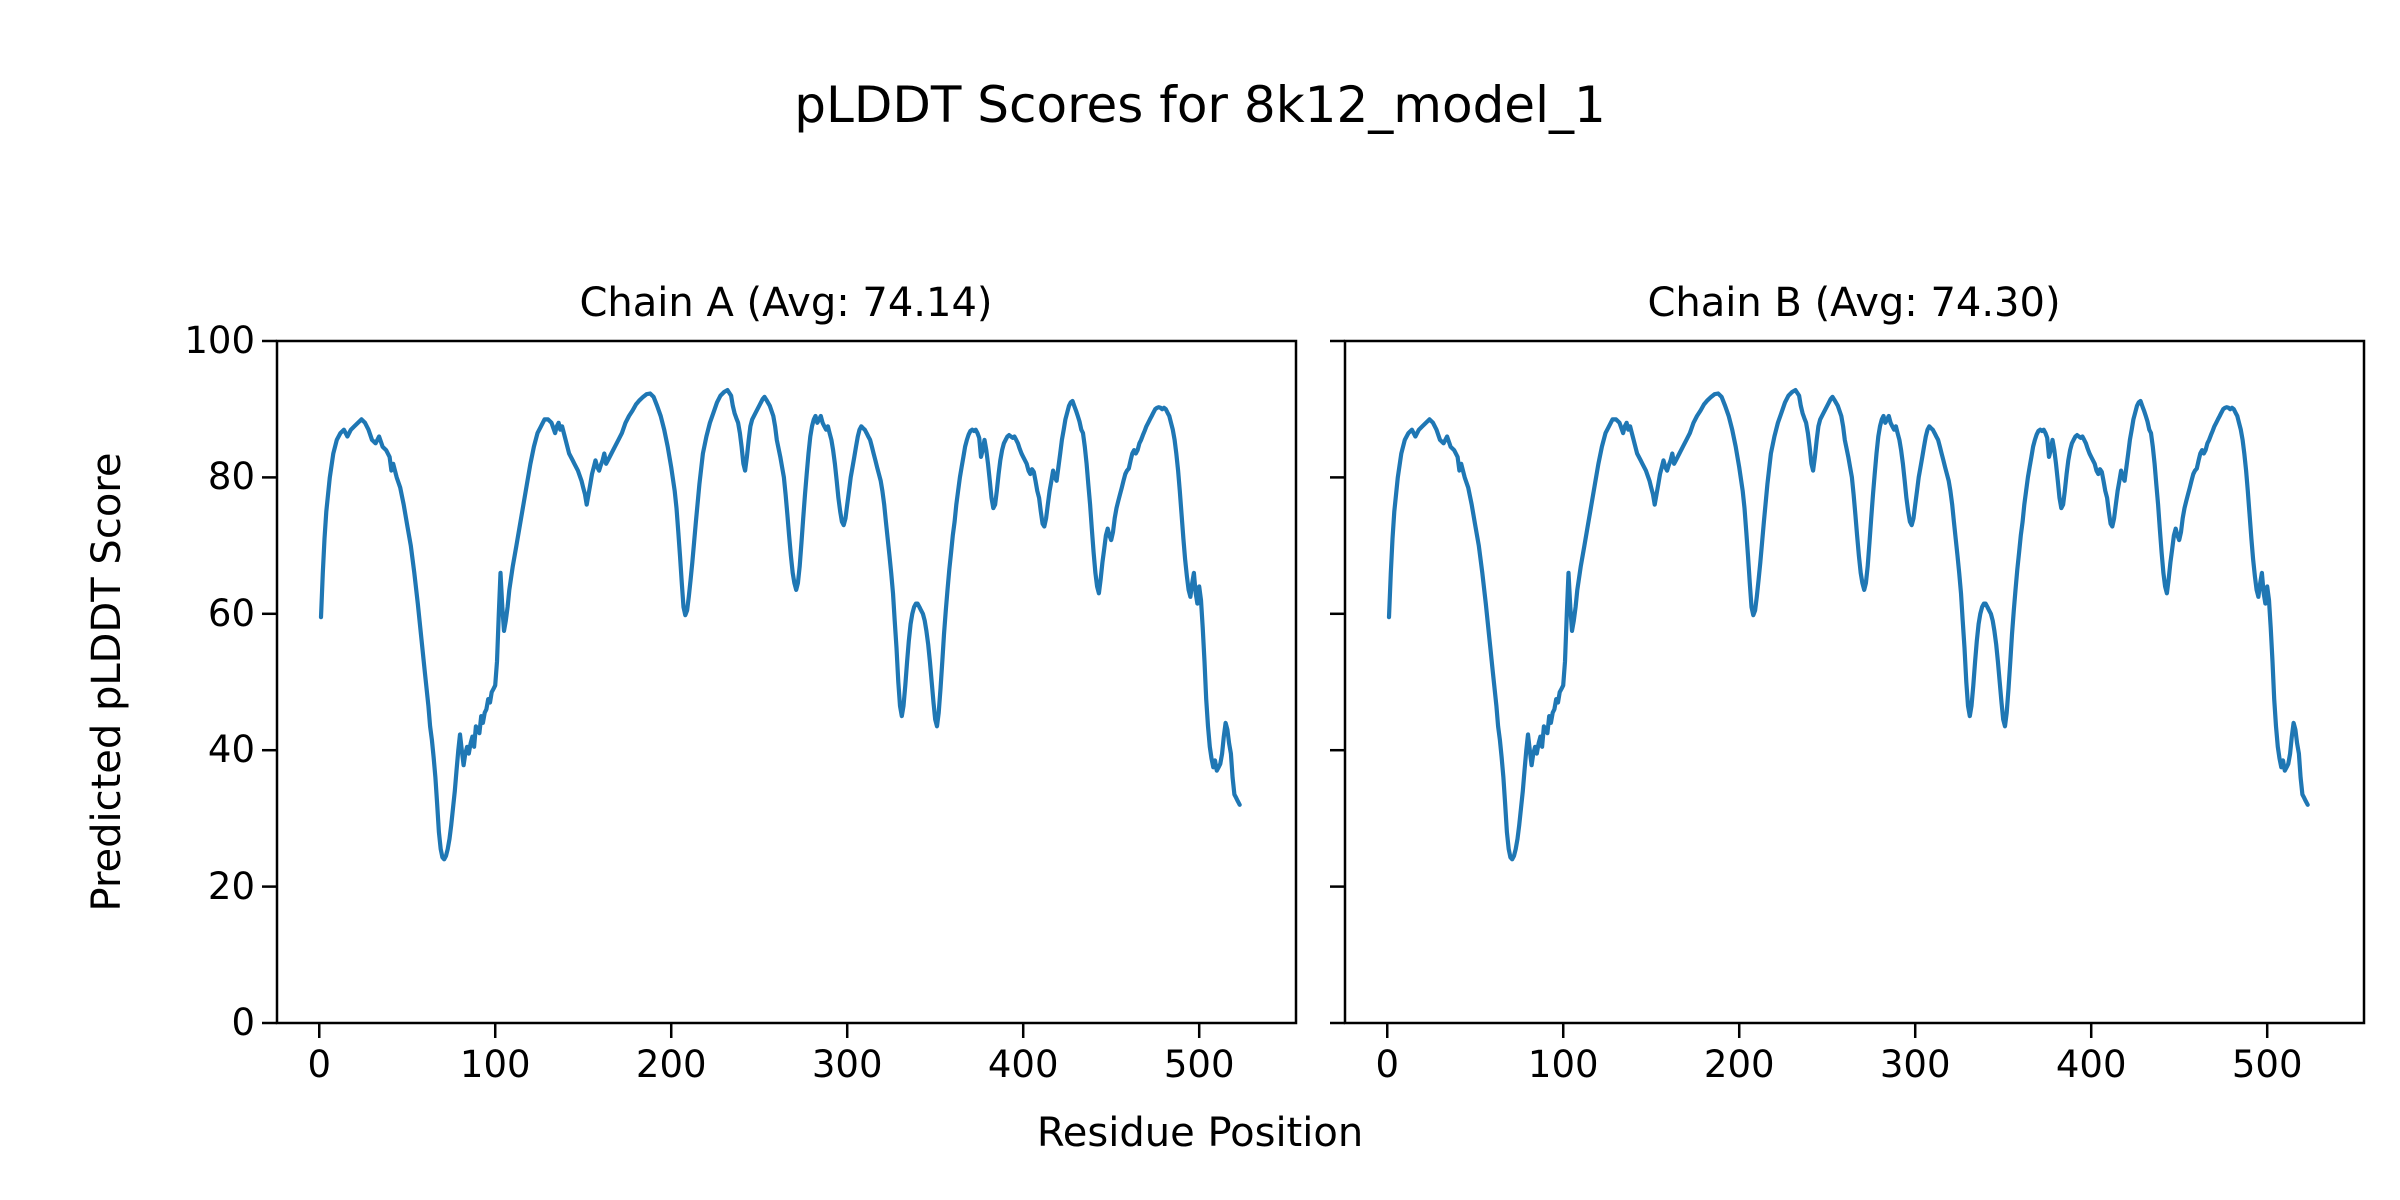 The width and height of the screenshot is (2400, 1200). Describe the element at coordinates (231, 613) in the screenshot. I see `y-tick-label: 60` at that location.